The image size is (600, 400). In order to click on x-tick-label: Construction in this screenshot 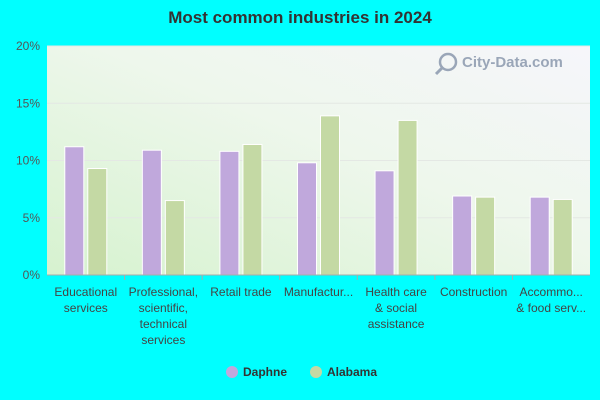, I will do `click(473, 292)`.